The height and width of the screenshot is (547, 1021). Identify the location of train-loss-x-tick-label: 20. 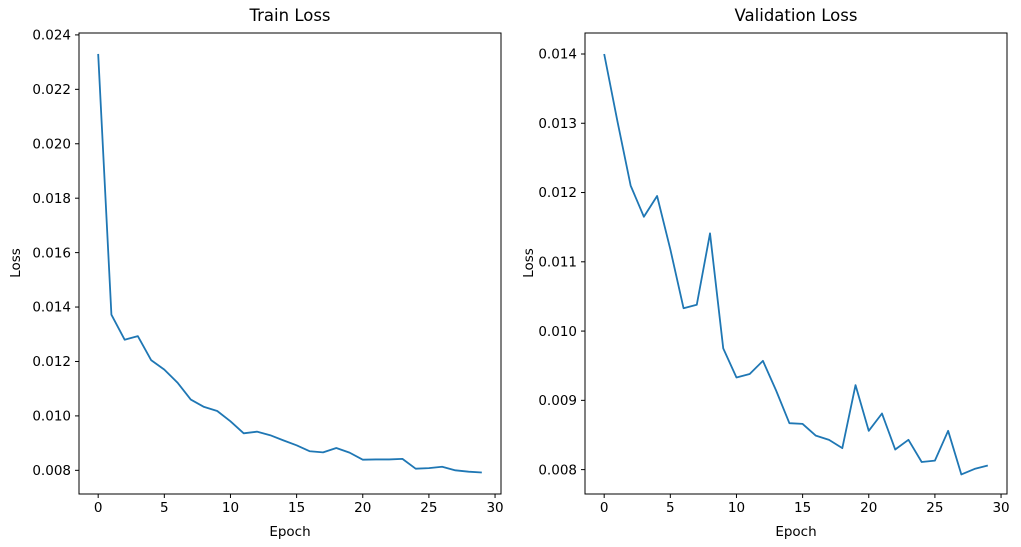
(362, 508).